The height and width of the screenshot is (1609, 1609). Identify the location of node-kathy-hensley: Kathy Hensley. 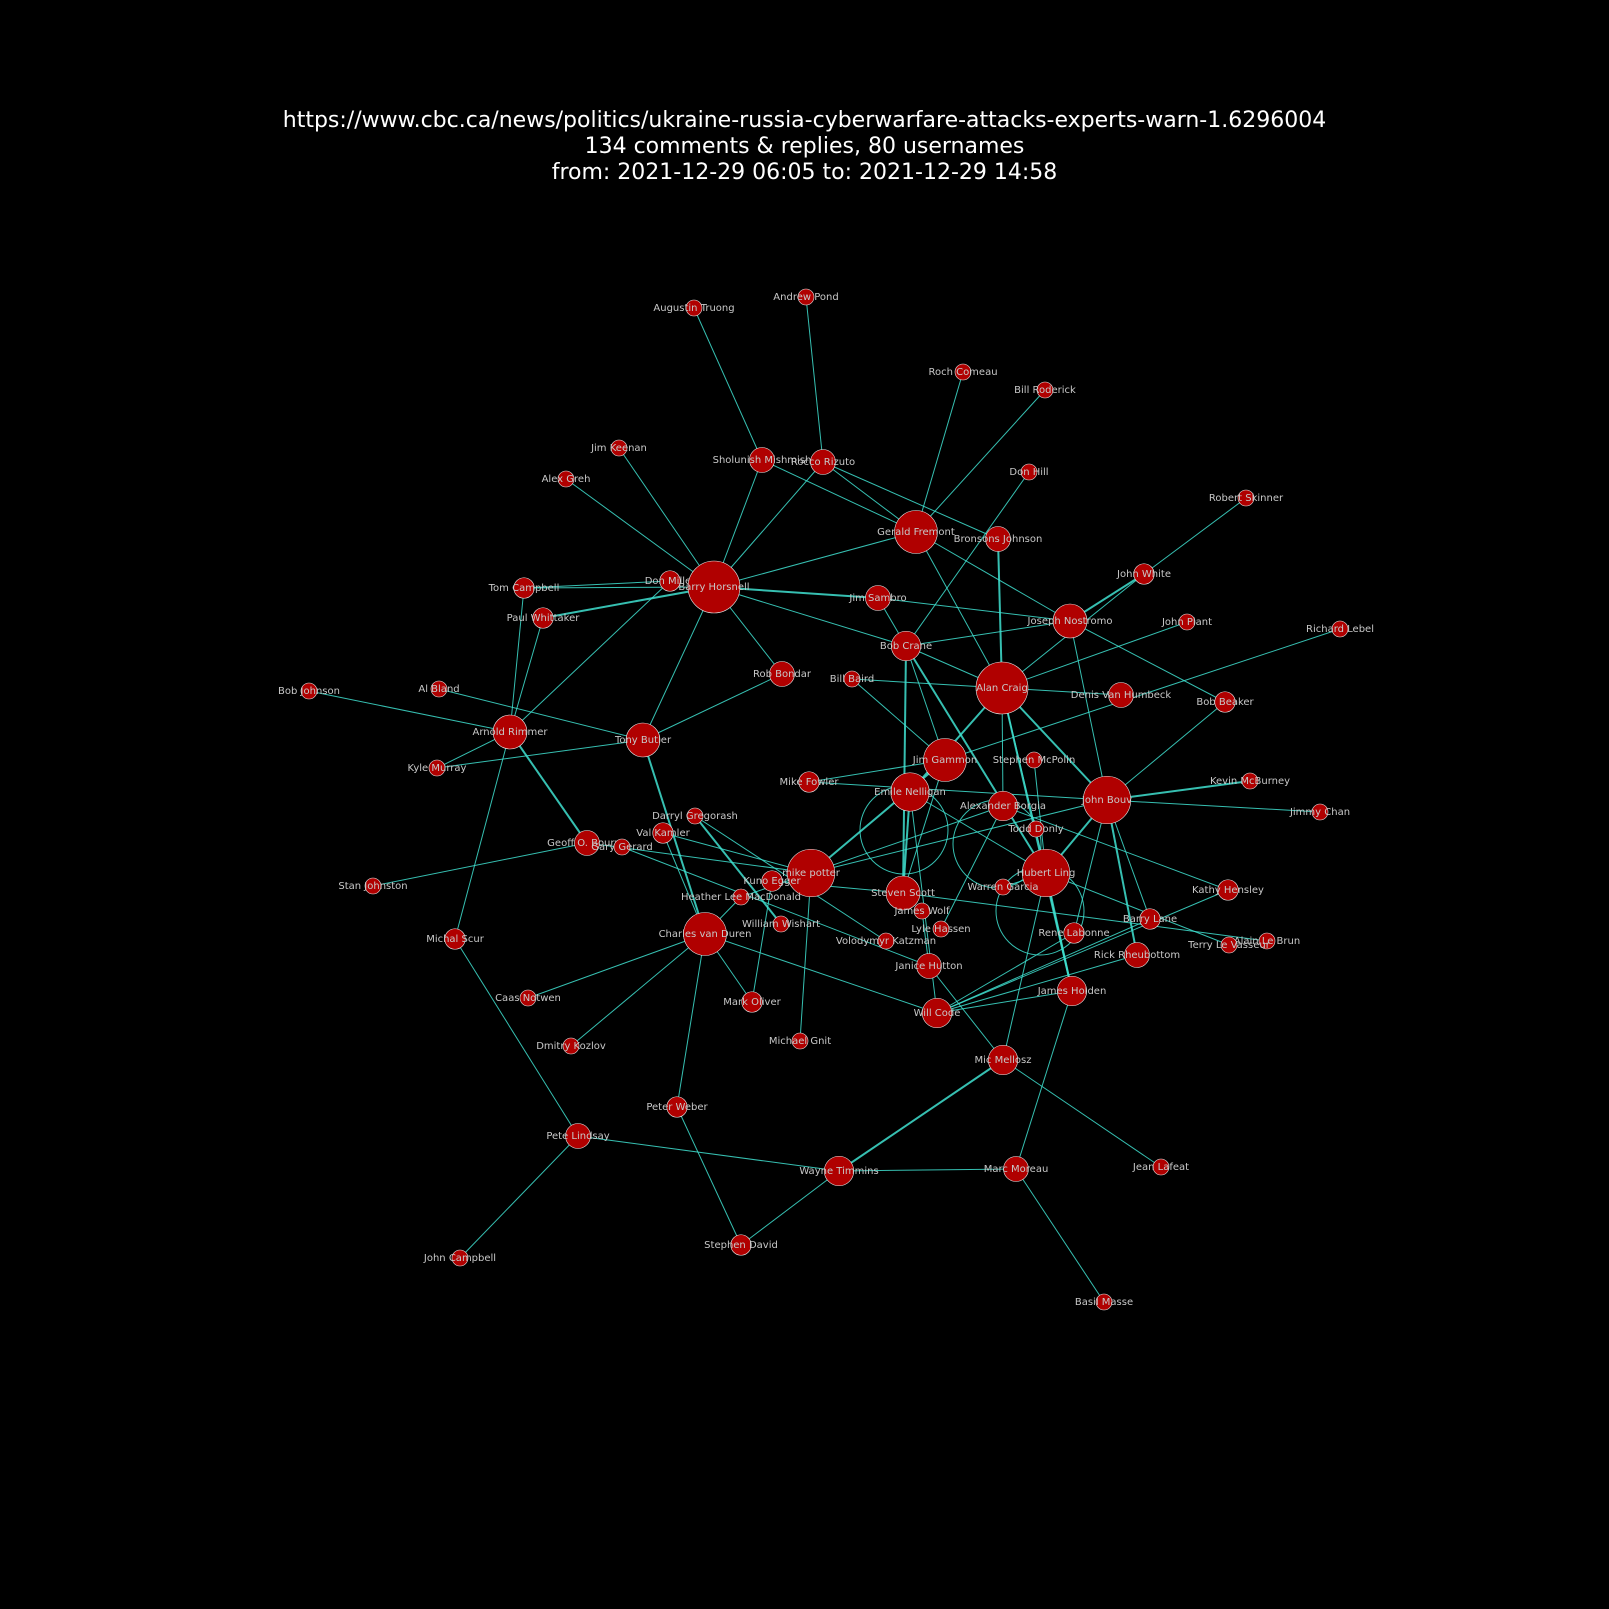
(1228, 890).